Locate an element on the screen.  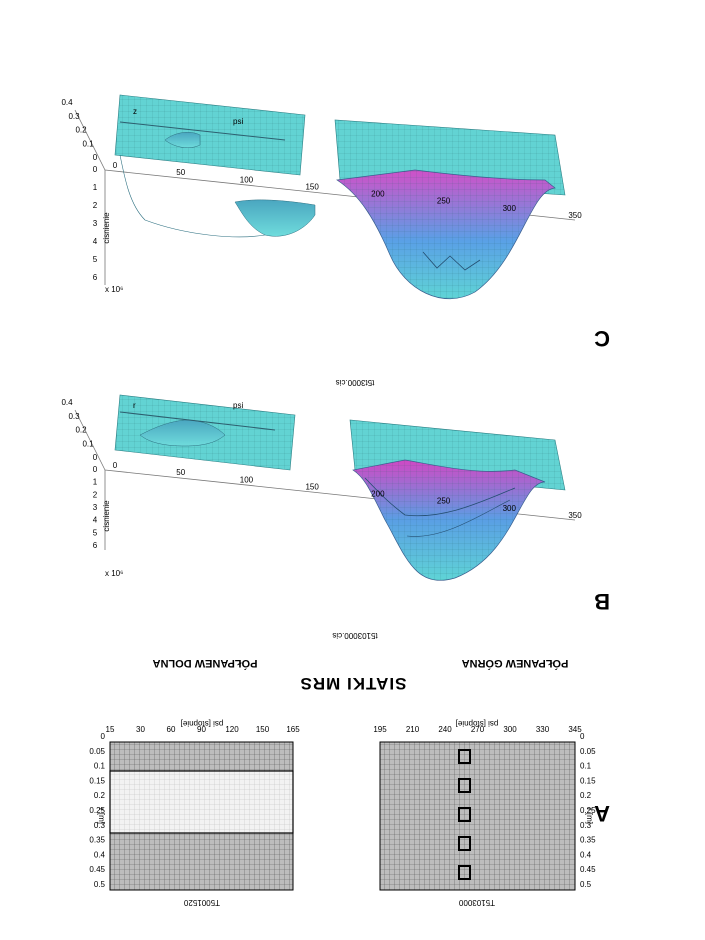
tick-label: 90 is located at coordinates (201, 729).